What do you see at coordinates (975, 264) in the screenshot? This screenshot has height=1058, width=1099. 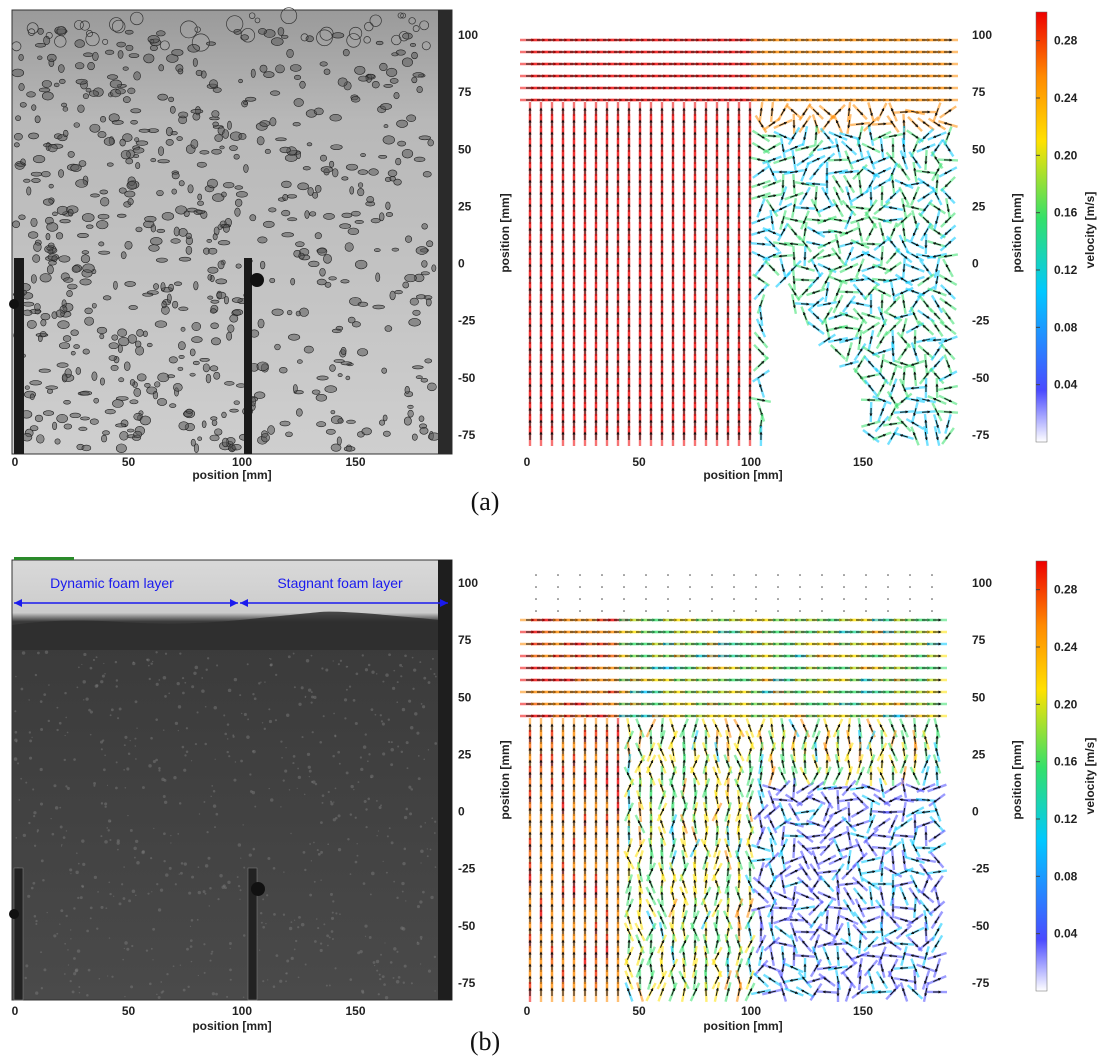 I see `y-tick-label: 0` at bounding box center [975, 264].